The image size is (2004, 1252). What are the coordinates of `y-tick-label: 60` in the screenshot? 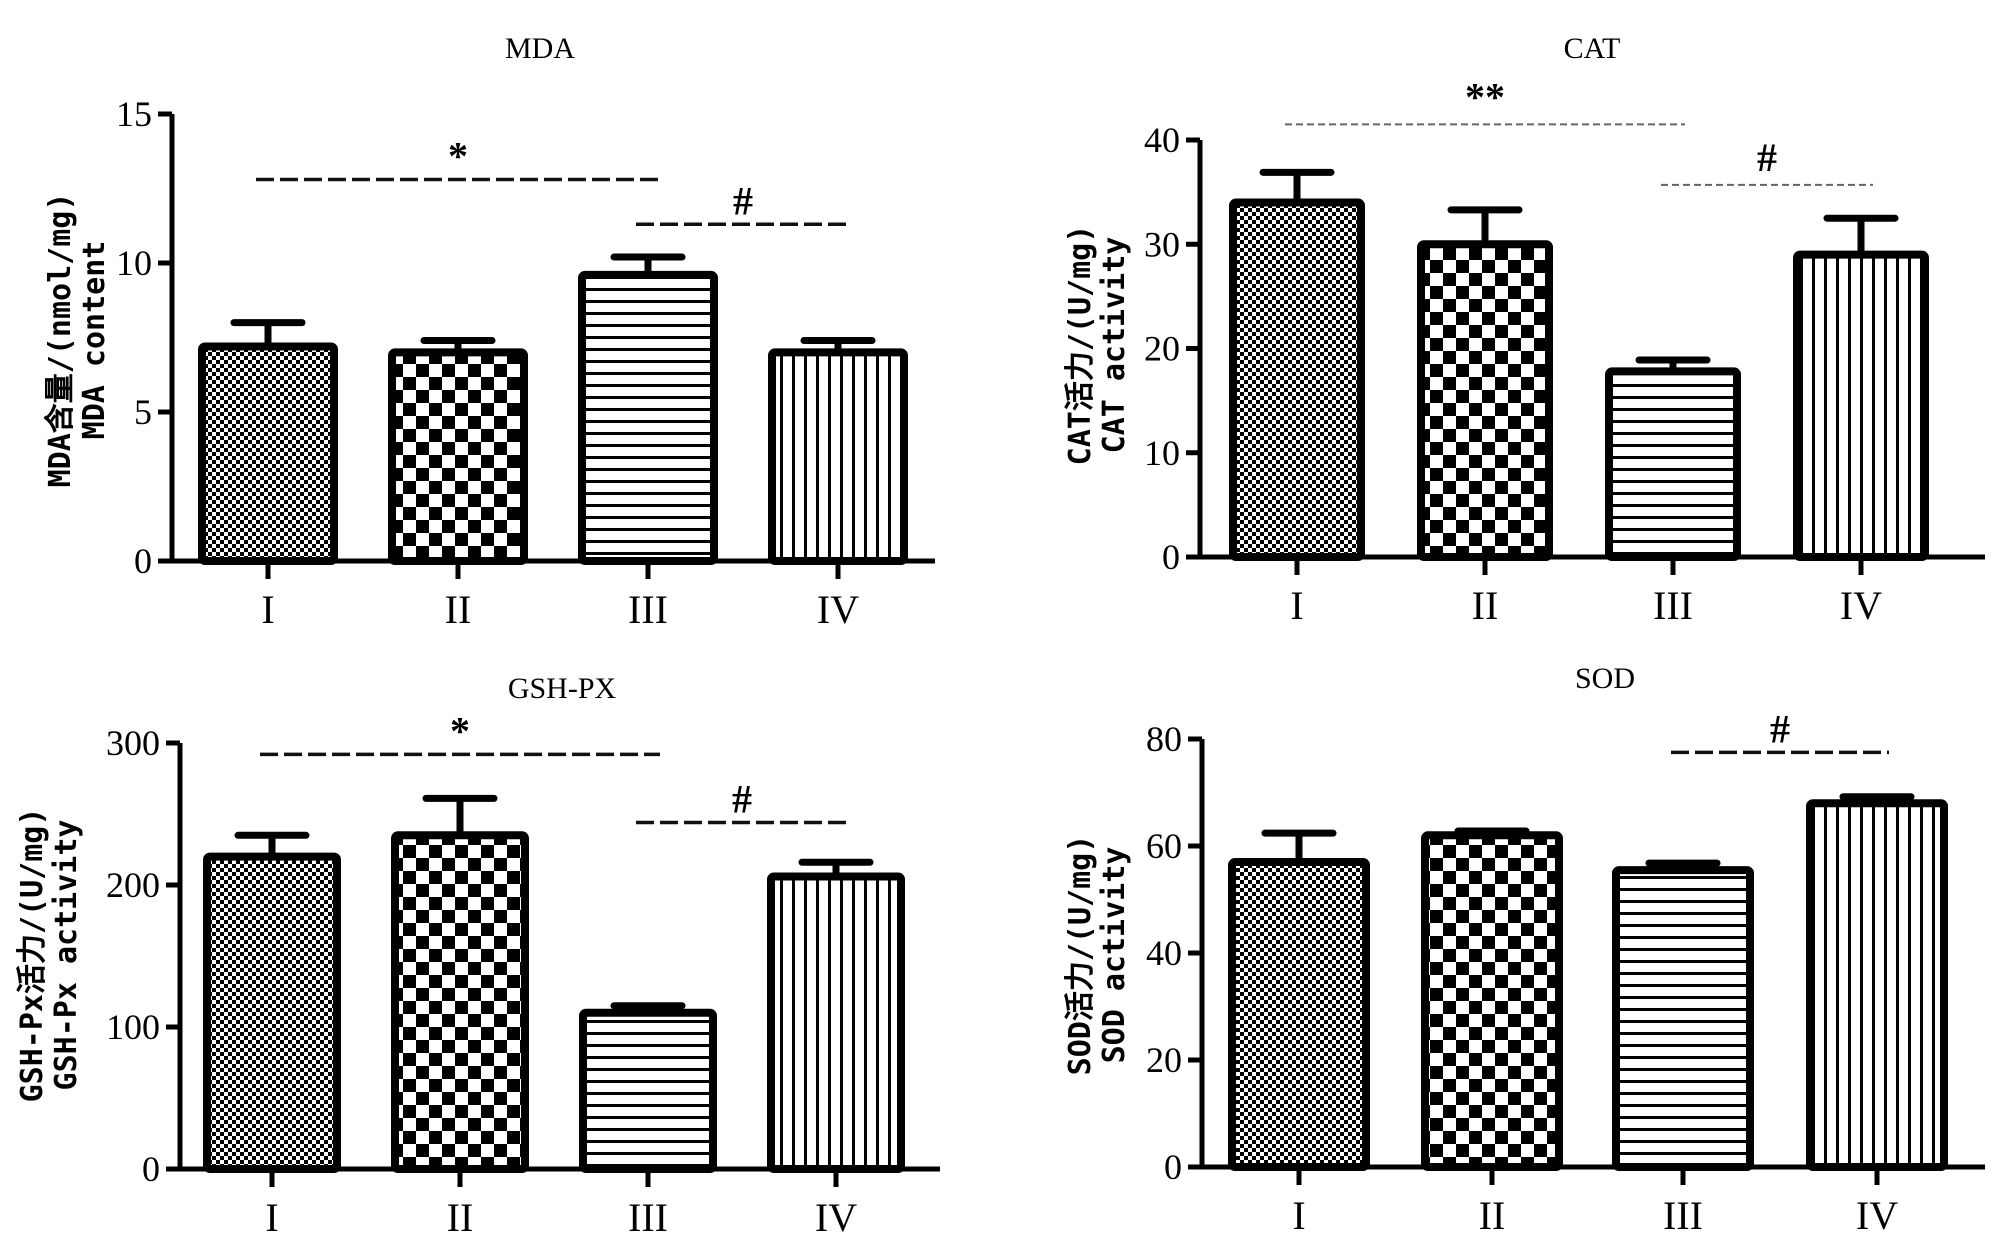 It's located at (1164, 846).